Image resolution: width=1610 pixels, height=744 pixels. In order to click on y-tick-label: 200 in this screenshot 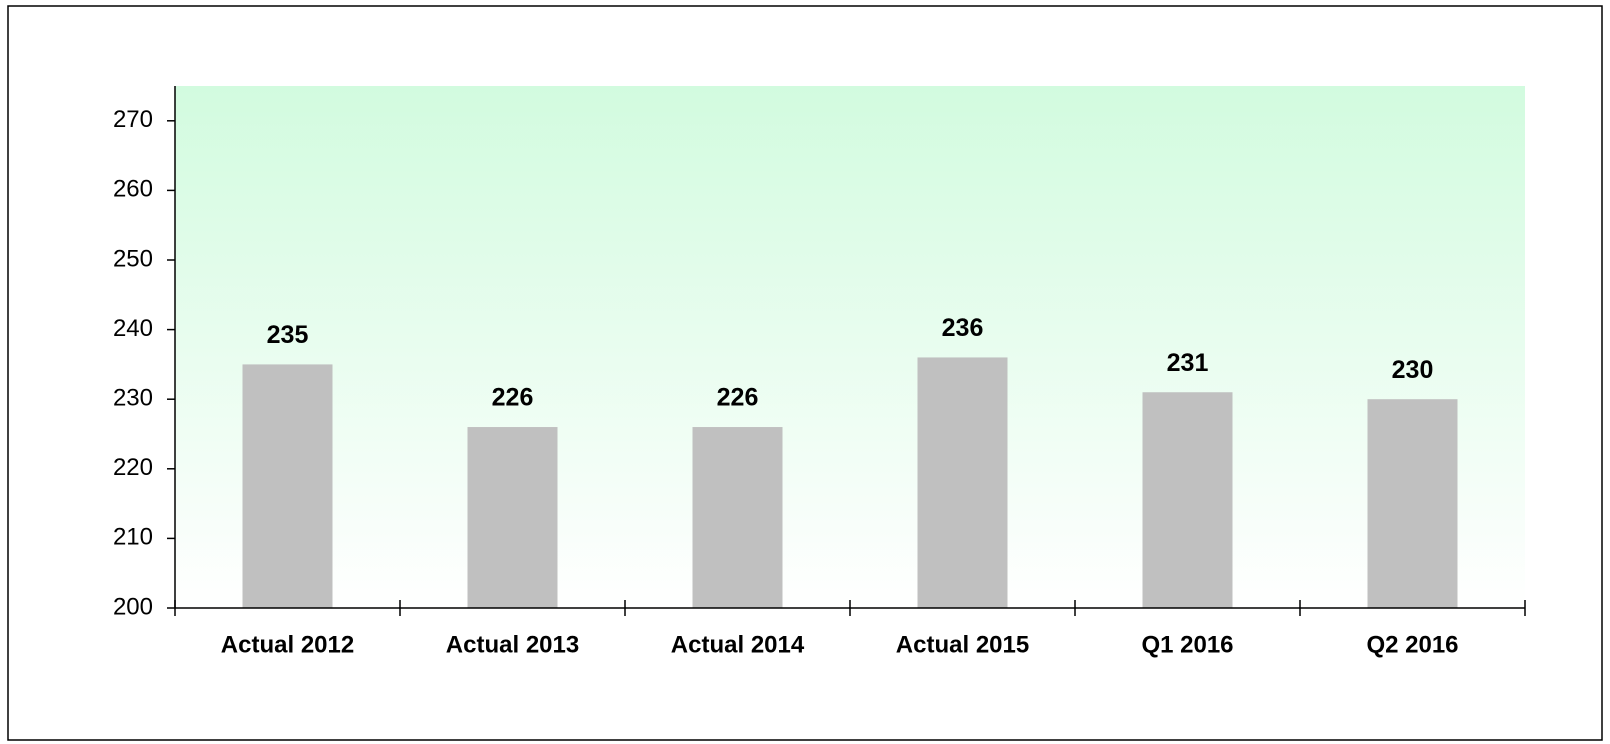, I will do `click(133, 606)`.